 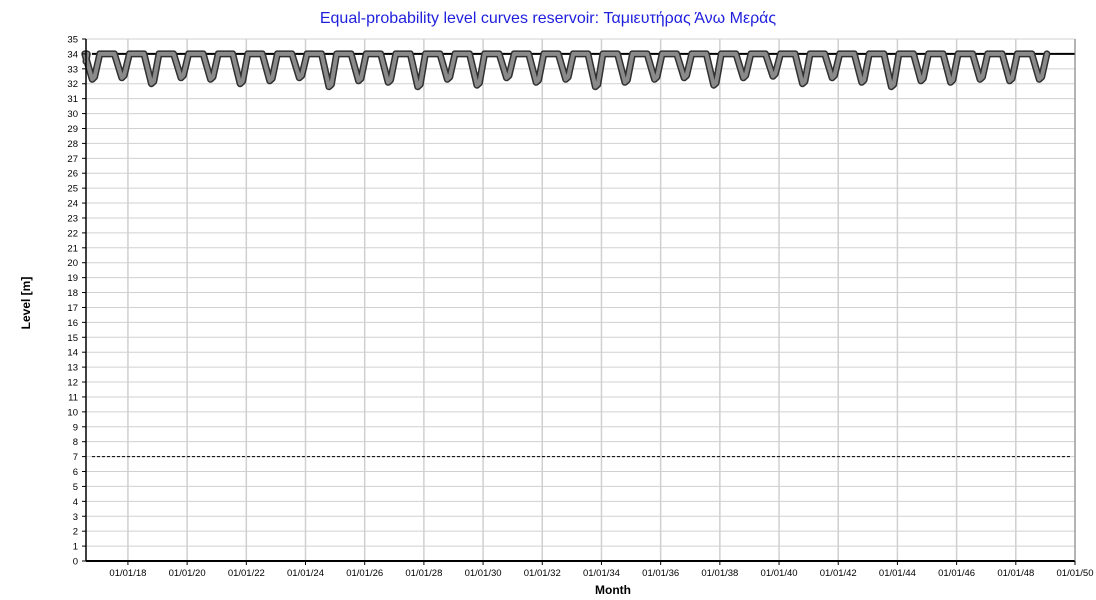 I want to click on y-tick-label: 25, so click(x=72, y=189).